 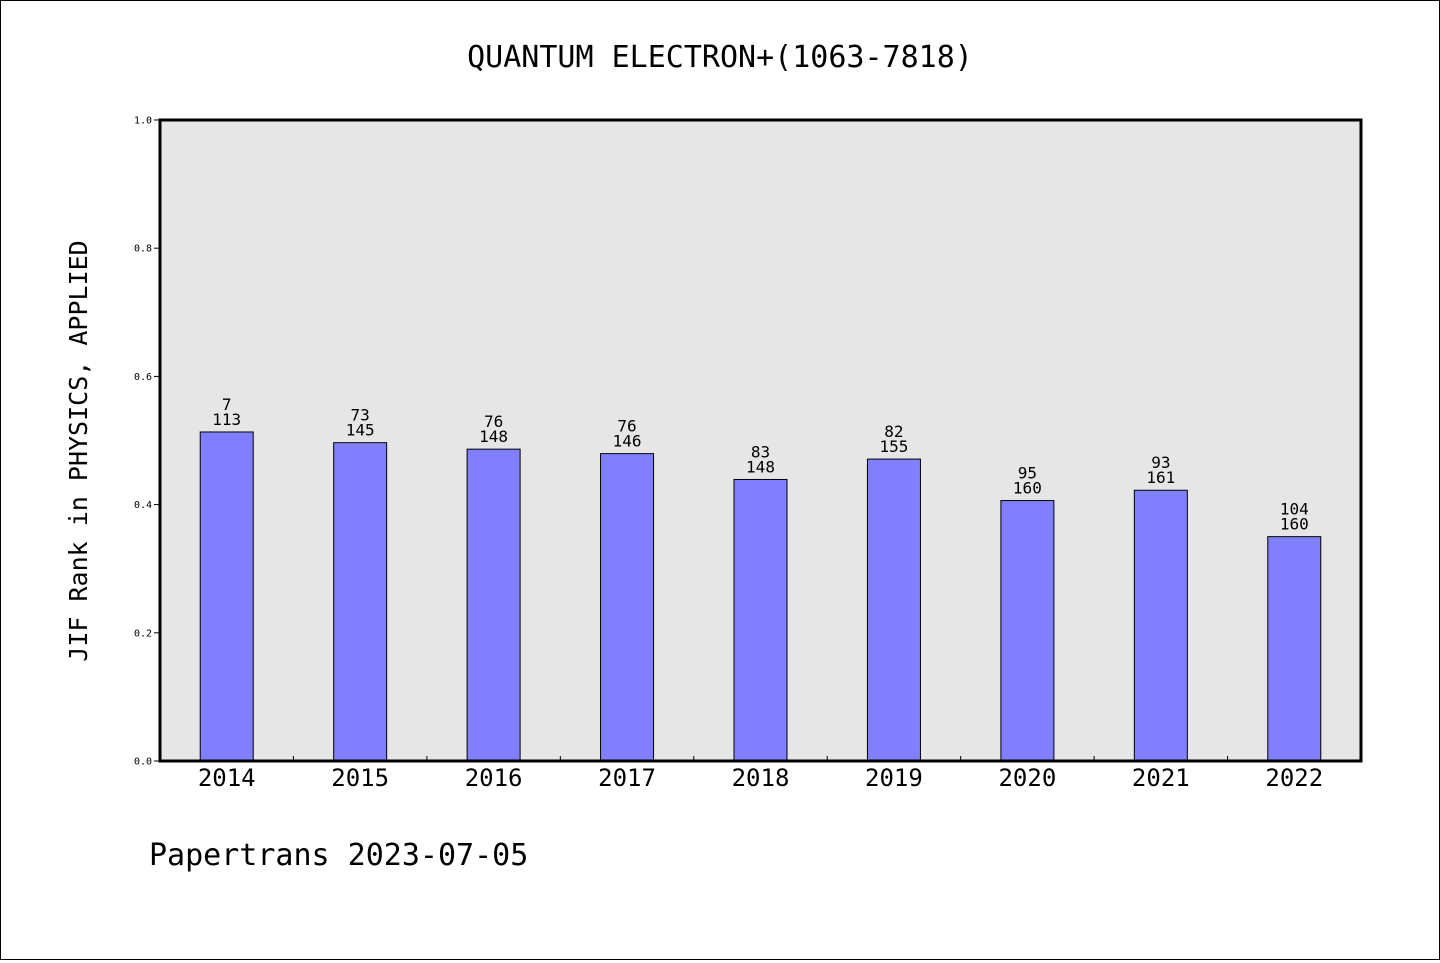 What do you see at coordinates (761, 778) in the screenshot?
I see `x-tick-label: 2018` at bounding box center [761, 778].